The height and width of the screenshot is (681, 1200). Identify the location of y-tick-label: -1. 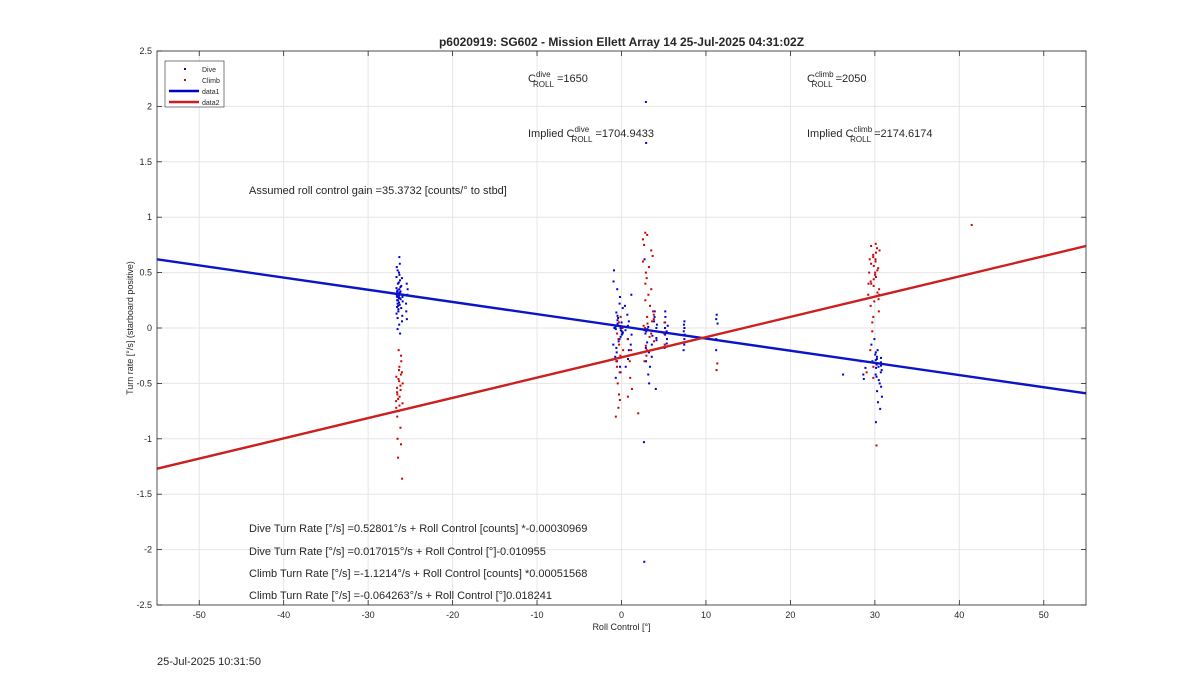
(148, 439).